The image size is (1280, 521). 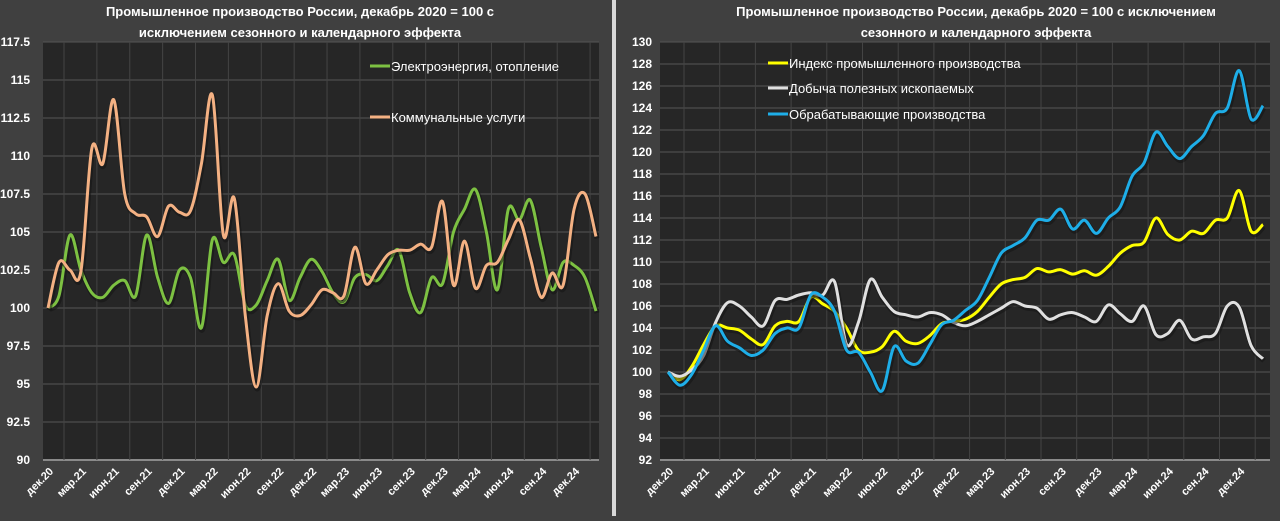 I want to click on y-tick-label: 116, so click(x=643, y=196).